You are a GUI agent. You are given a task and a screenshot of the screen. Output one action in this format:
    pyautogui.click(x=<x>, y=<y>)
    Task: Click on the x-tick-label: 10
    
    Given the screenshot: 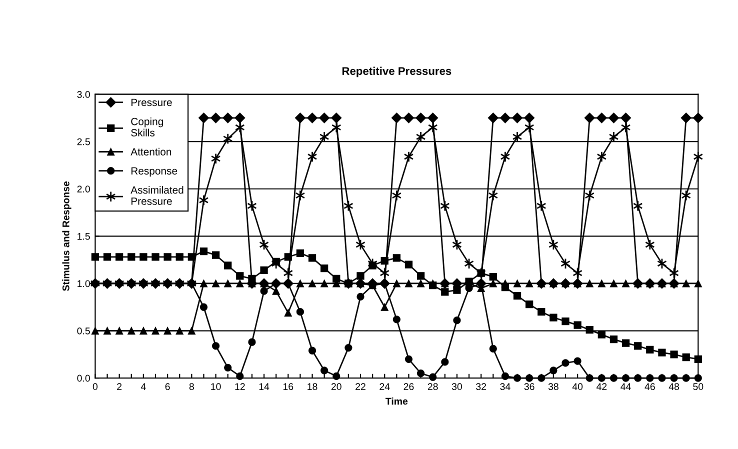 What is the action you would take?
    pyautogui.click(x=216, y=386)
    